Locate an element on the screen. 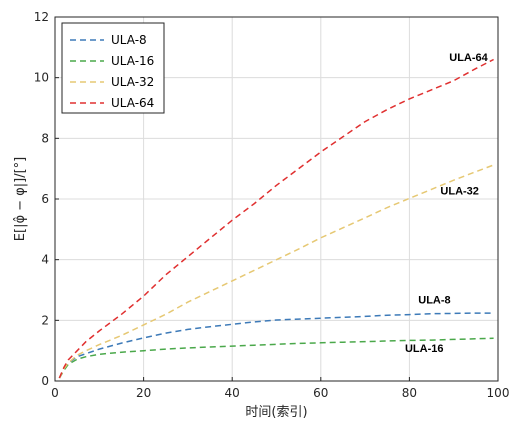  y-axis-label: E[|φ̂ − φ|]/[°] is located at coordinates (20, 199).